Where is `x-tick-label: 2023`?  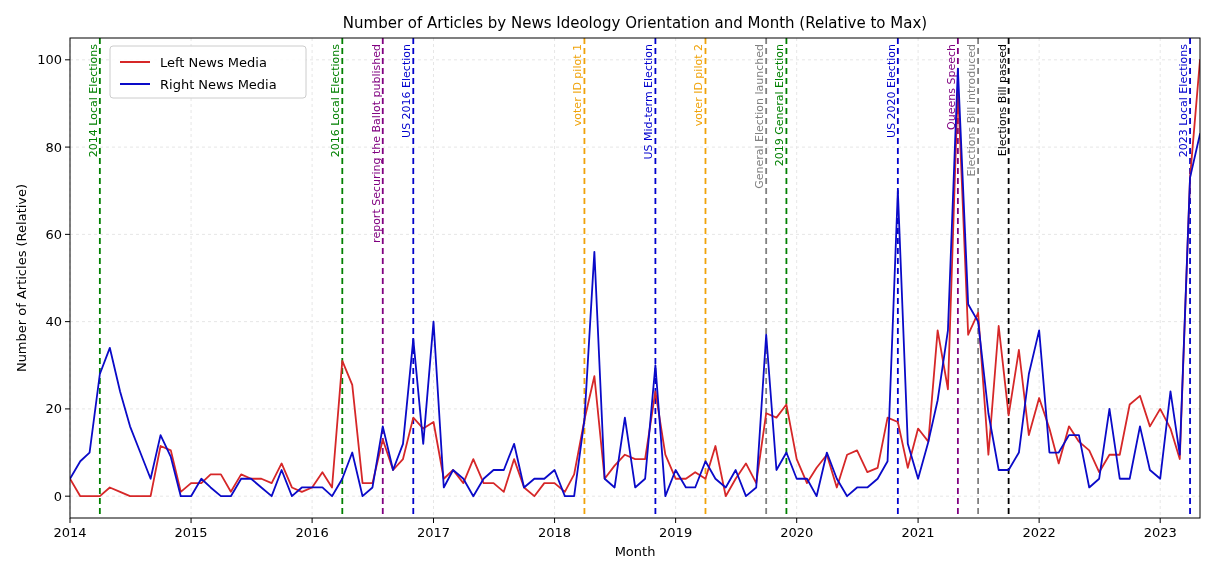 x-tick-label: 2023 is located at coordinates (1160, 532).